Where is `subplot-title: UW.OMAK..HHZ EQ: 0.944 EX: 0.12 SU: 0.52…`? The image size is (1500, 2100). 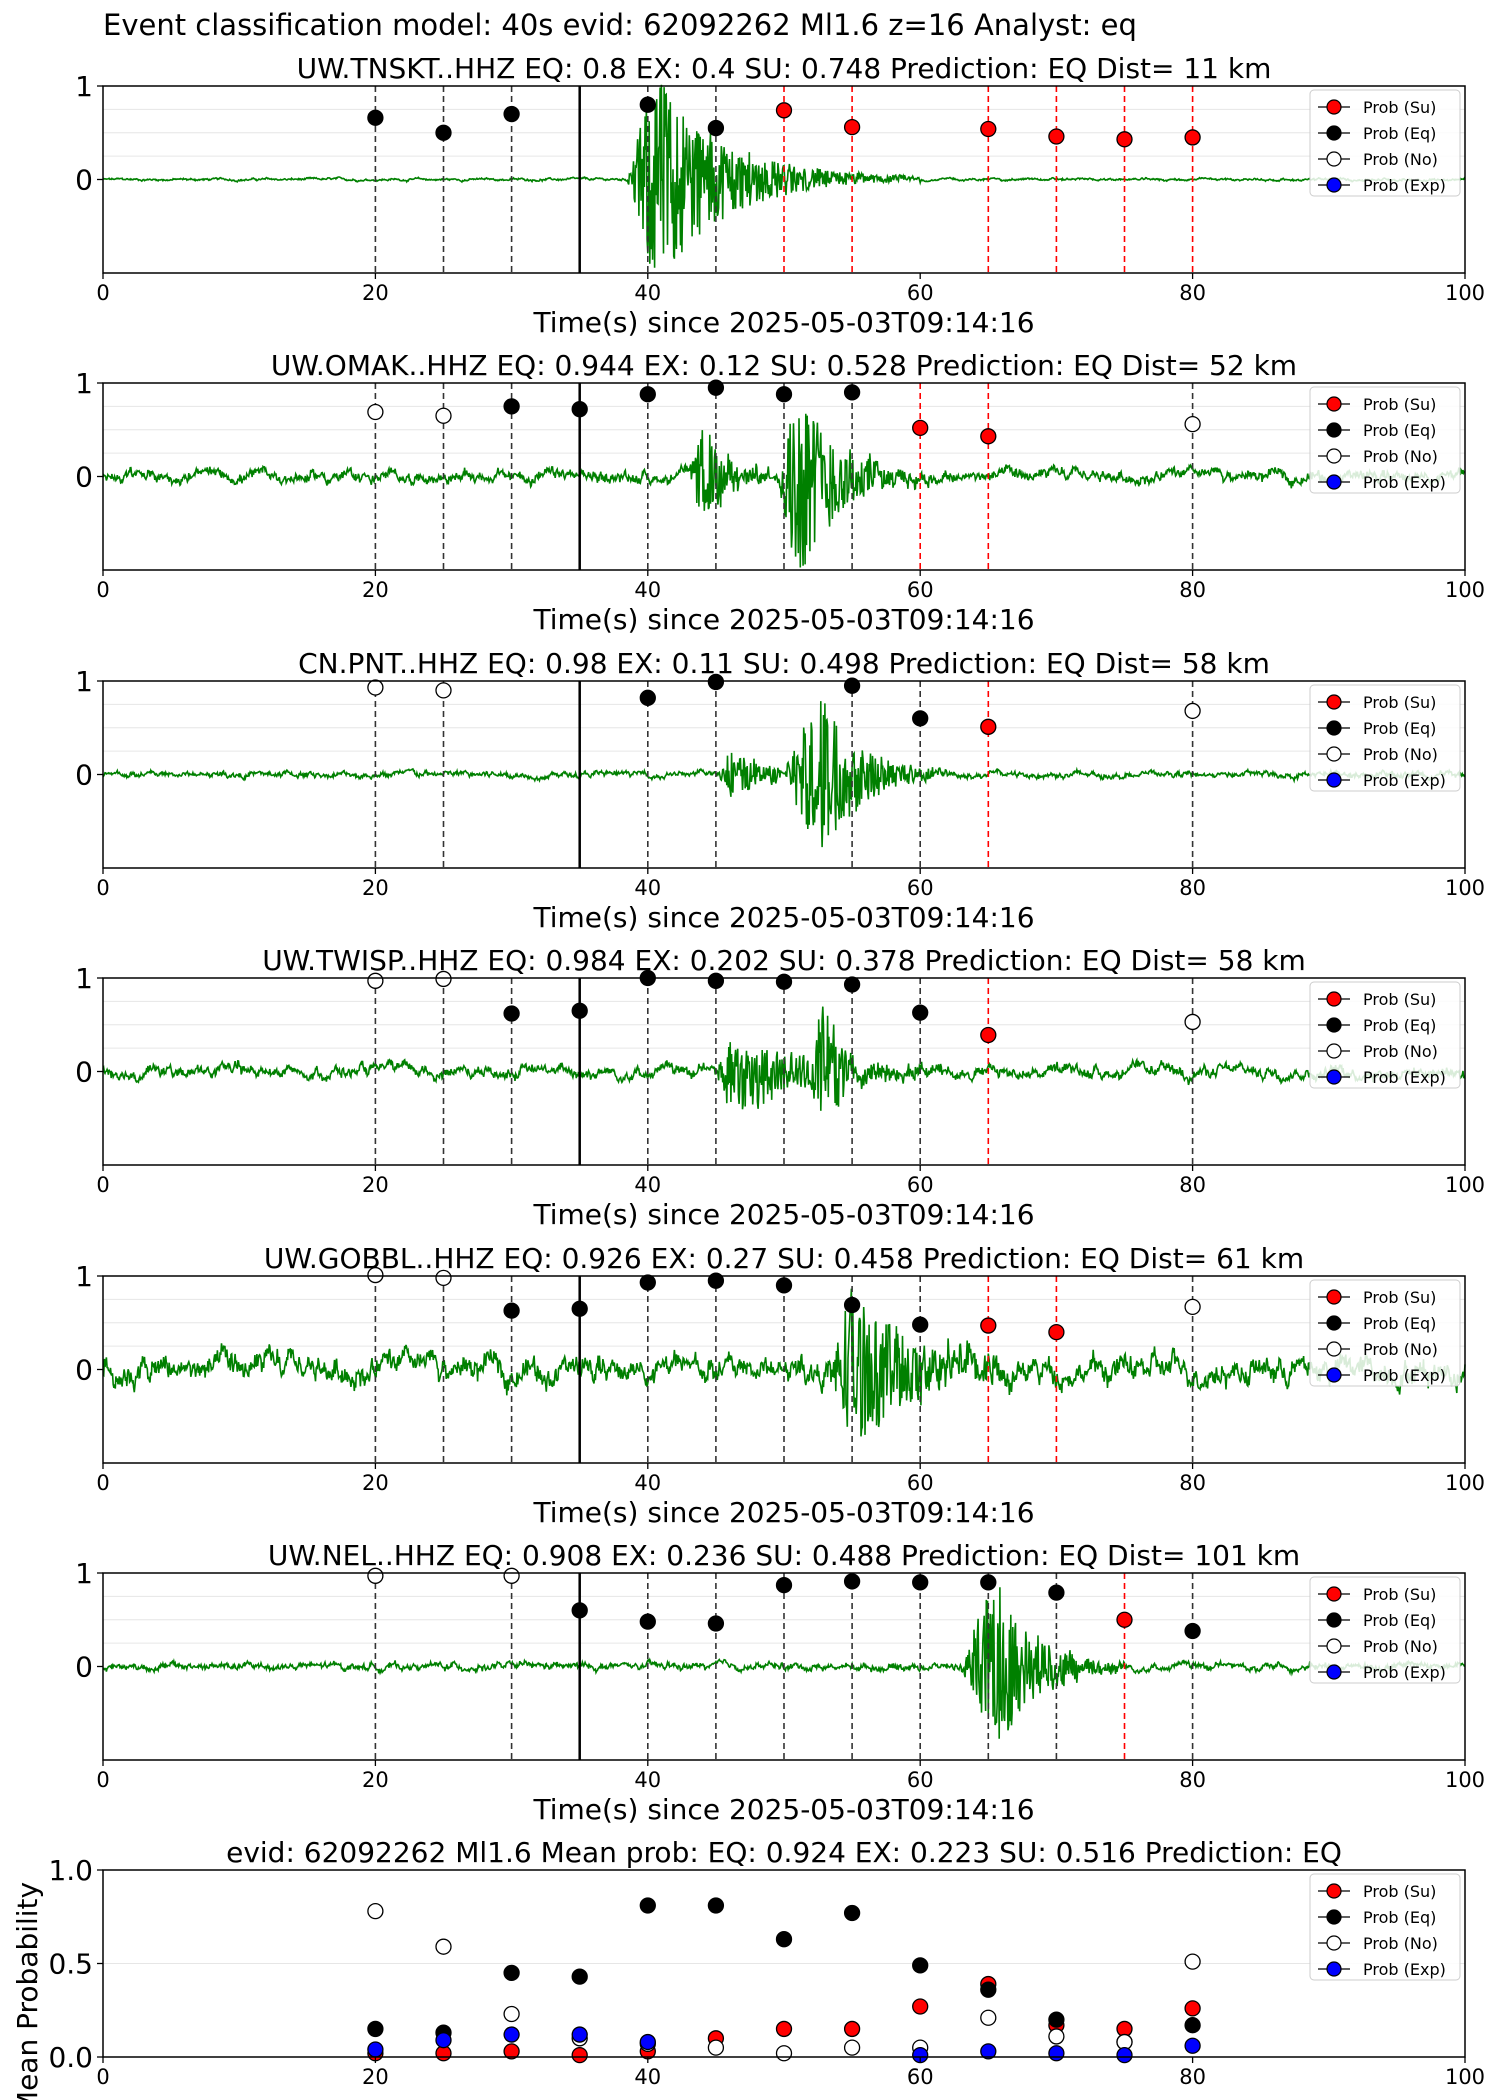
subplot-title: UW.OMAK..HHZ EQ: 0.944 EX: 0.12 SU: 0.52… is located at coordinates (784, 365).